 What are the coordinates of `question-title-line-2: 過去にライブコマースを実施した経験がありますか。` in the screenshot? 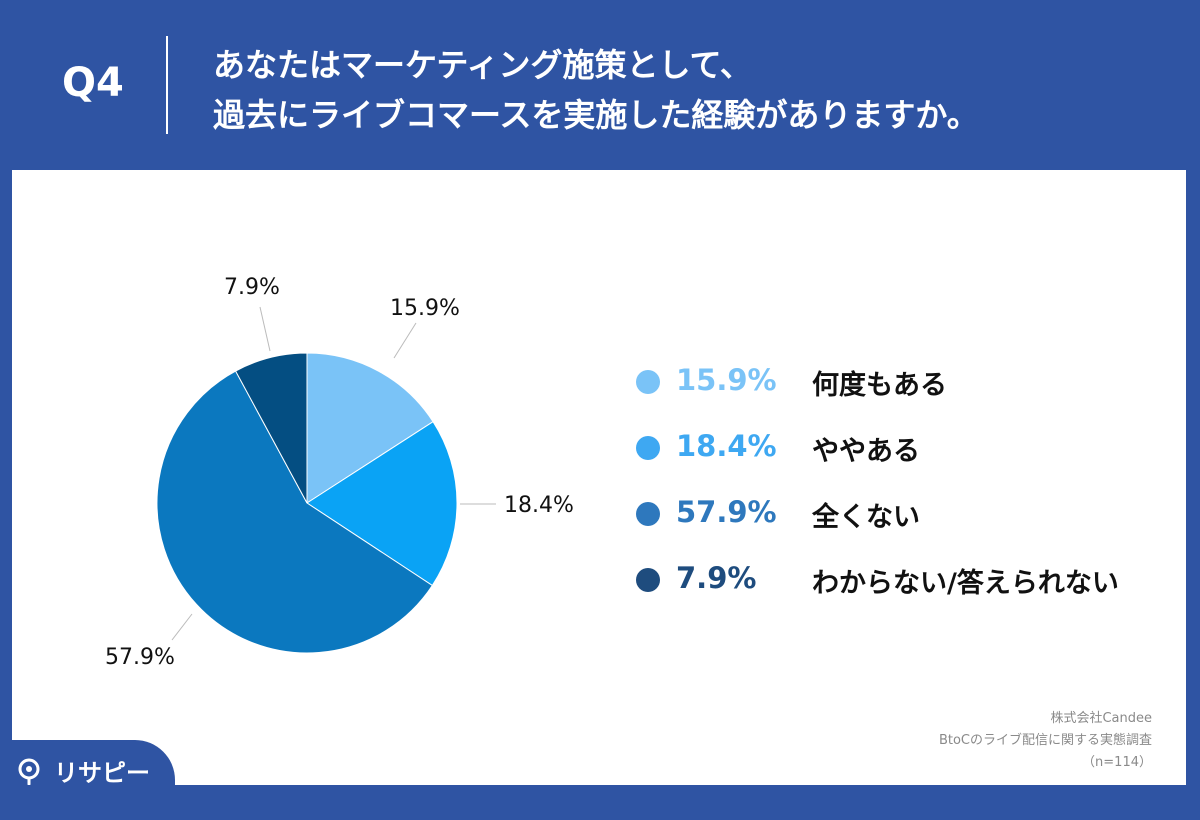 It's located at (596, 115).